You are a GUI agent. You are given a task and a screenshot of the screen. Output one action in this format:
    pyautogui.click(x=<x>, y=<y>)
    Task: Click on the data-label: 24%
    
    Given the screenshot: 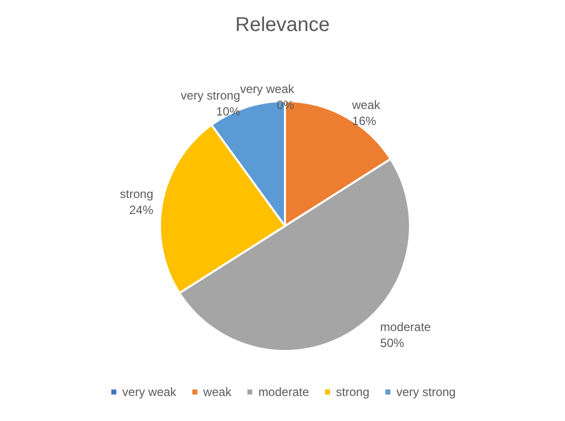 What is the action you would take?
    pyautogui.click(x=141, y=209)
    